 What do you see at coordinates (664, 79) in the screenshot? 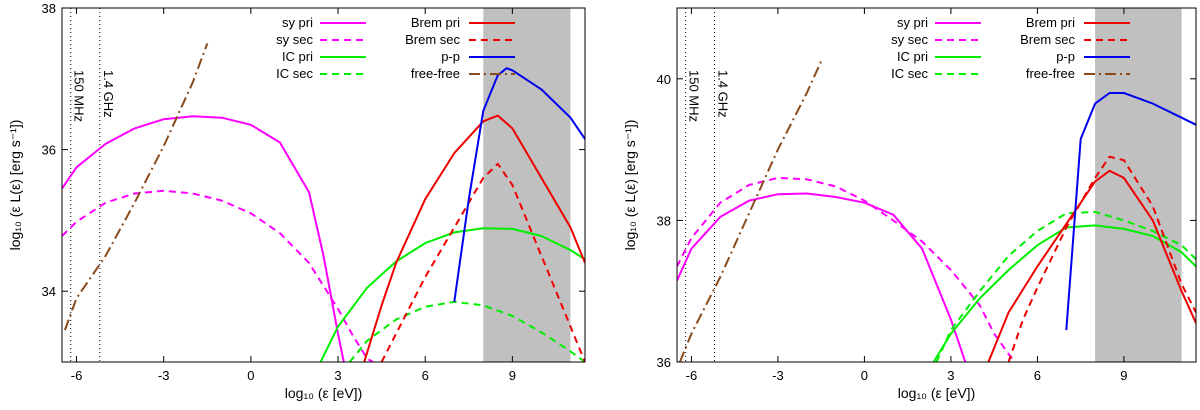
I see `y-tick-label: 40` at bounding box center [664, 79].